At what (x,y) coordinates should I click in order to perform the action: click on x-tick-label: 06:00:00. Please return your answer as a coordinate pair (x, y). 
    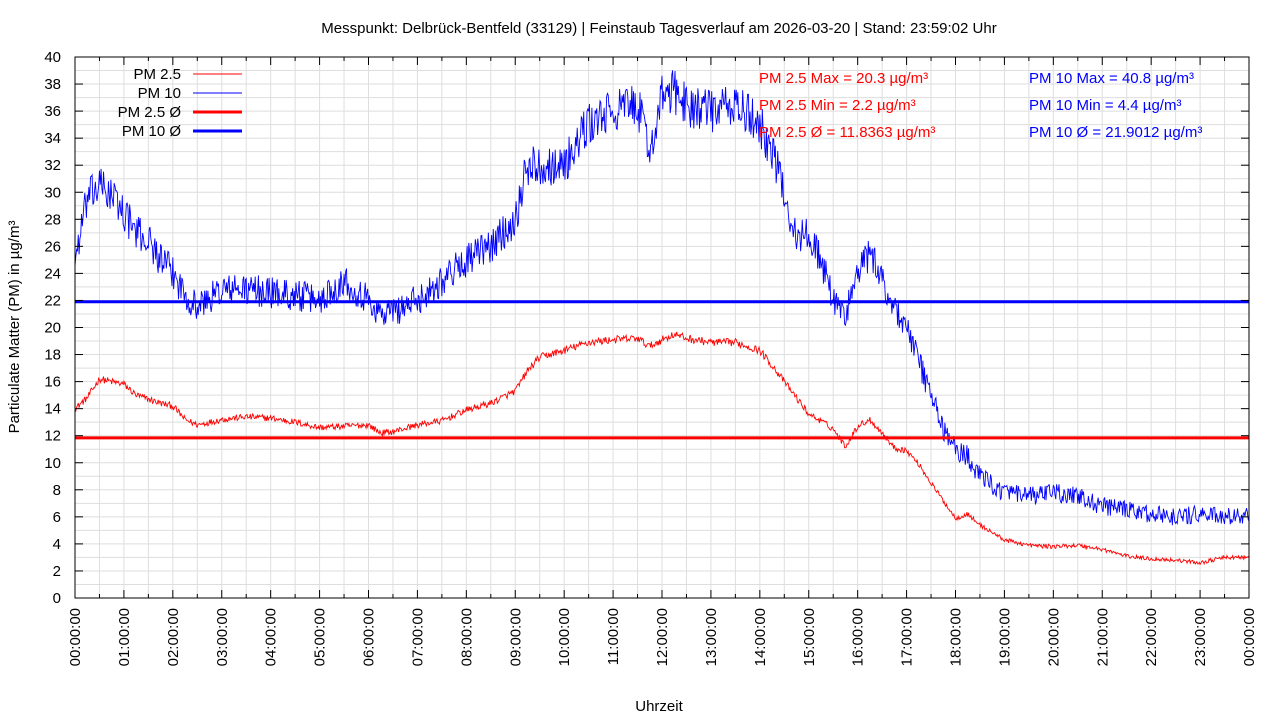
    Looking at the image, I should click on (369, 637).